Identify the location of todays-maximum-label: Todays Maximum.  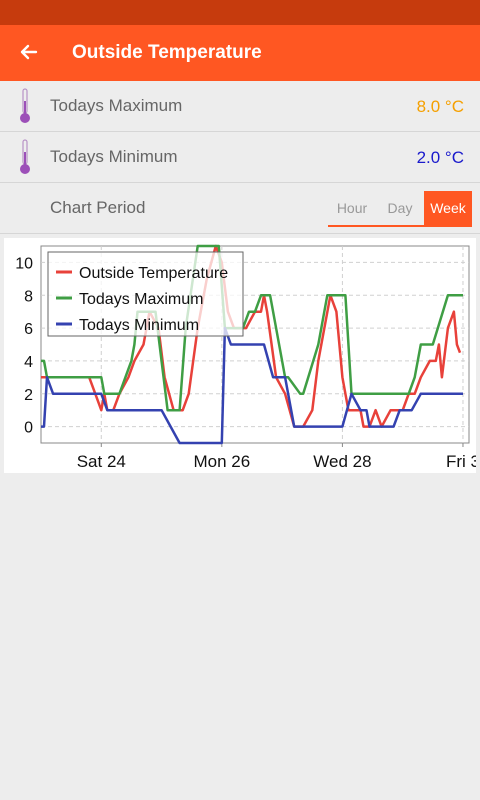
(116, 105).